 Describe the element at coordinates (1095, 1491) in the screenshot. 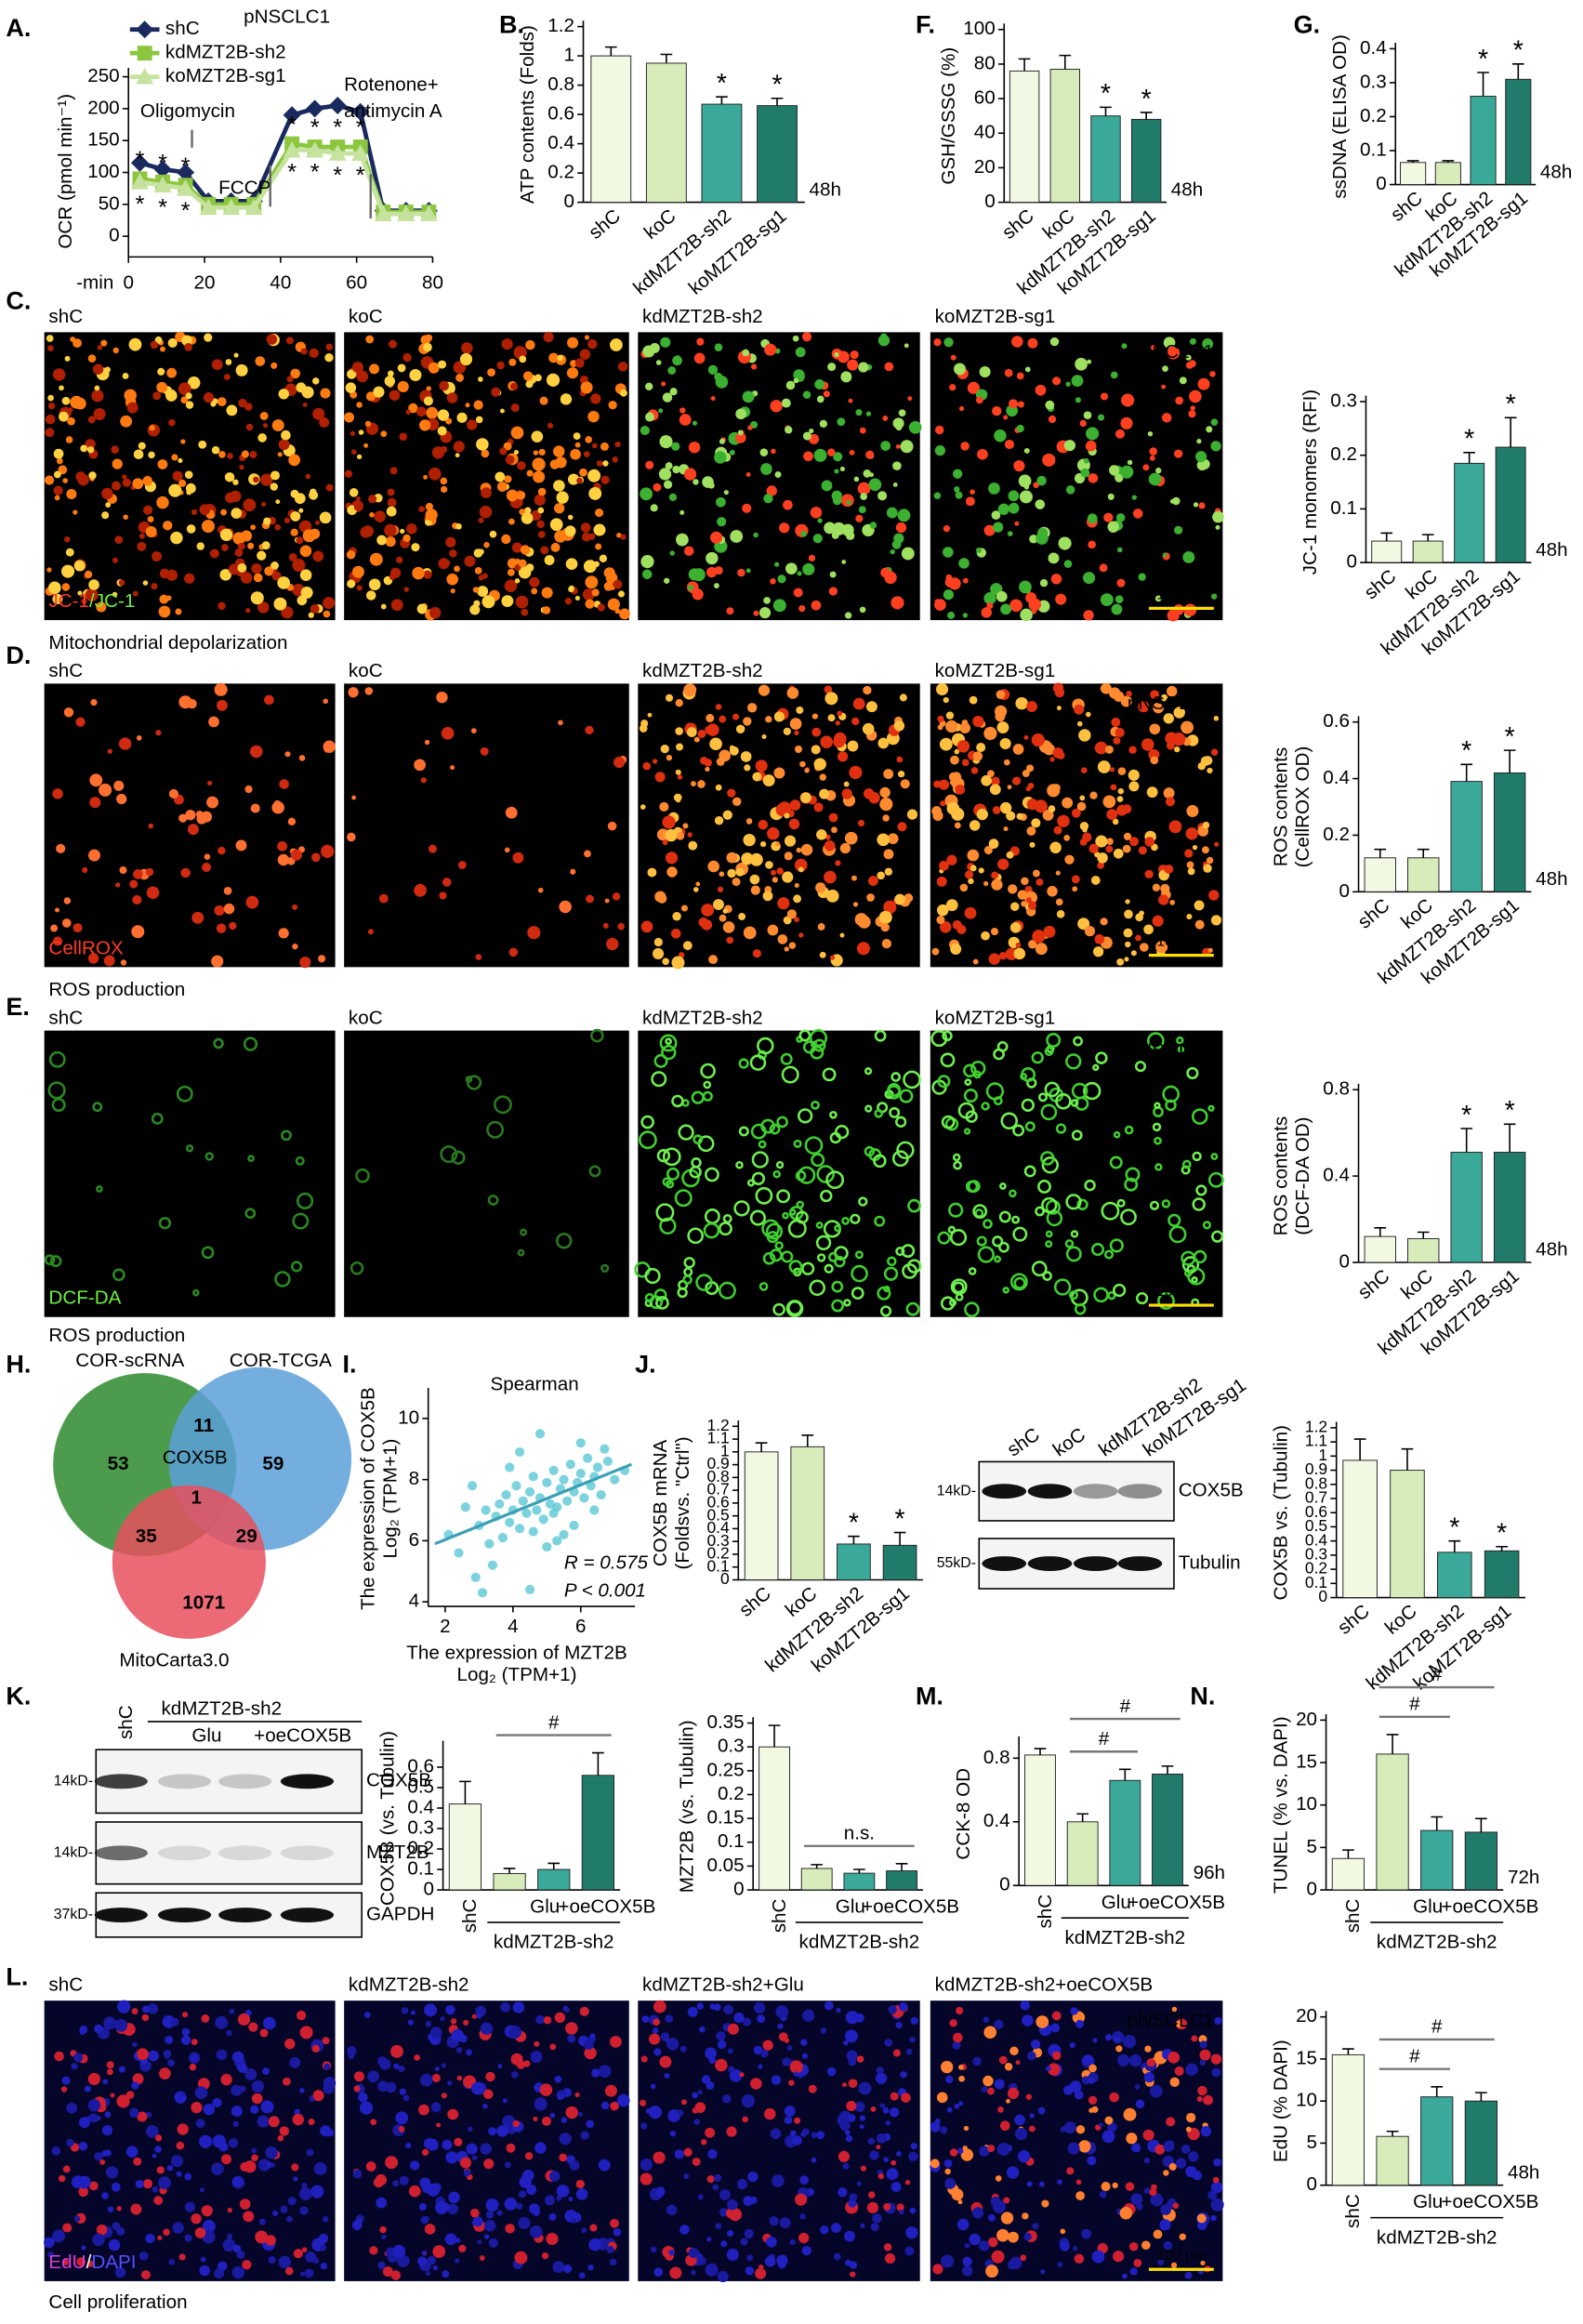

I see `band` at that location.